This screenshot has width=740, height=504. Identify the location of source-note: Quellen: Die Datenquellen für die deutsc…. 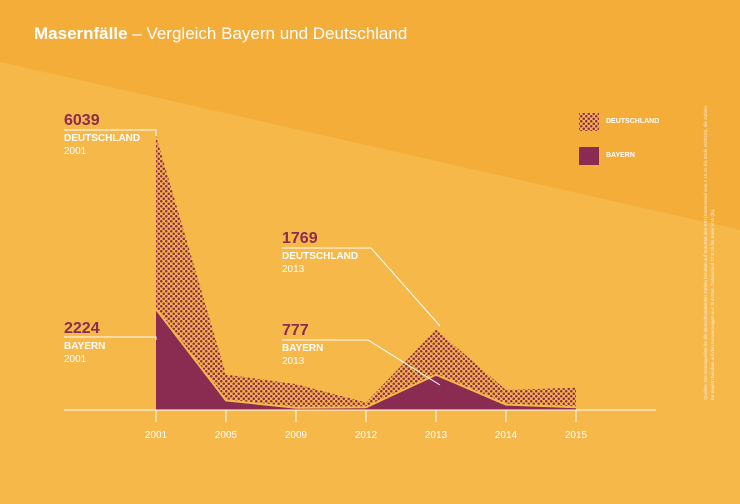
(709, 253).